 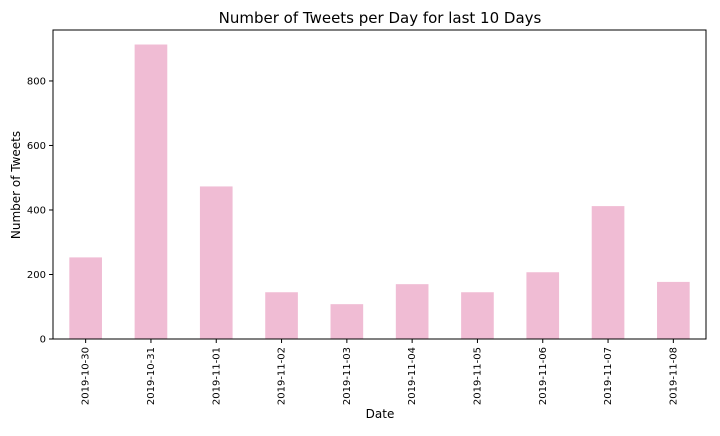 I want to click on x-tick-label: 2019-10-30, so click(x=86, y=376).